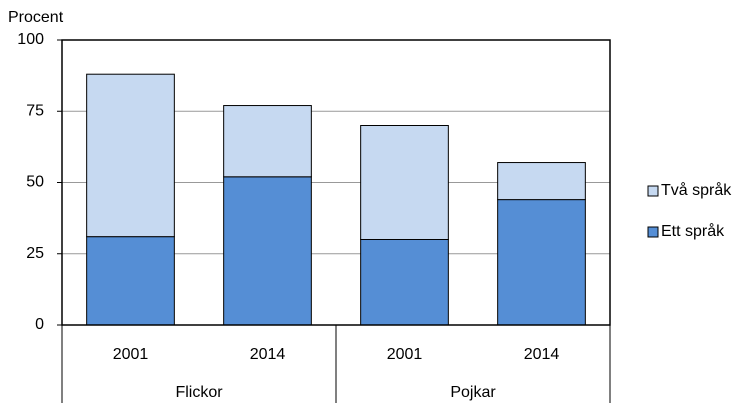  Describe the element at coordinates (696, 190) in the screenshot. I see `legend-label: Två språk` at that location.